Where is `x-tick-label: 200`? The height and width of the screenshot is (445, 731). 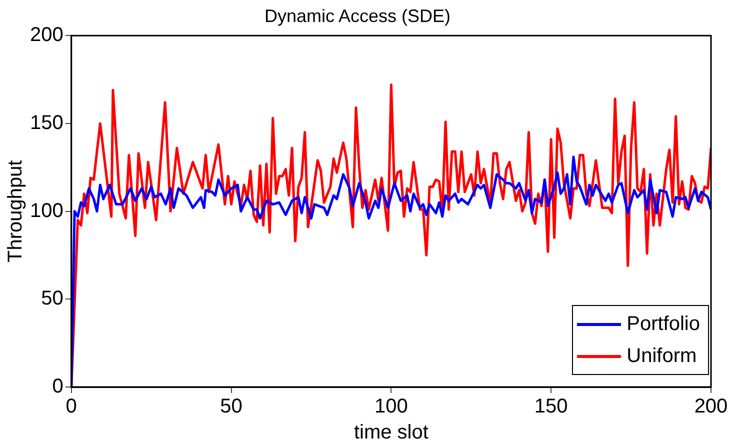
x-tick-label: 200 is located at coordinates (711, 407).